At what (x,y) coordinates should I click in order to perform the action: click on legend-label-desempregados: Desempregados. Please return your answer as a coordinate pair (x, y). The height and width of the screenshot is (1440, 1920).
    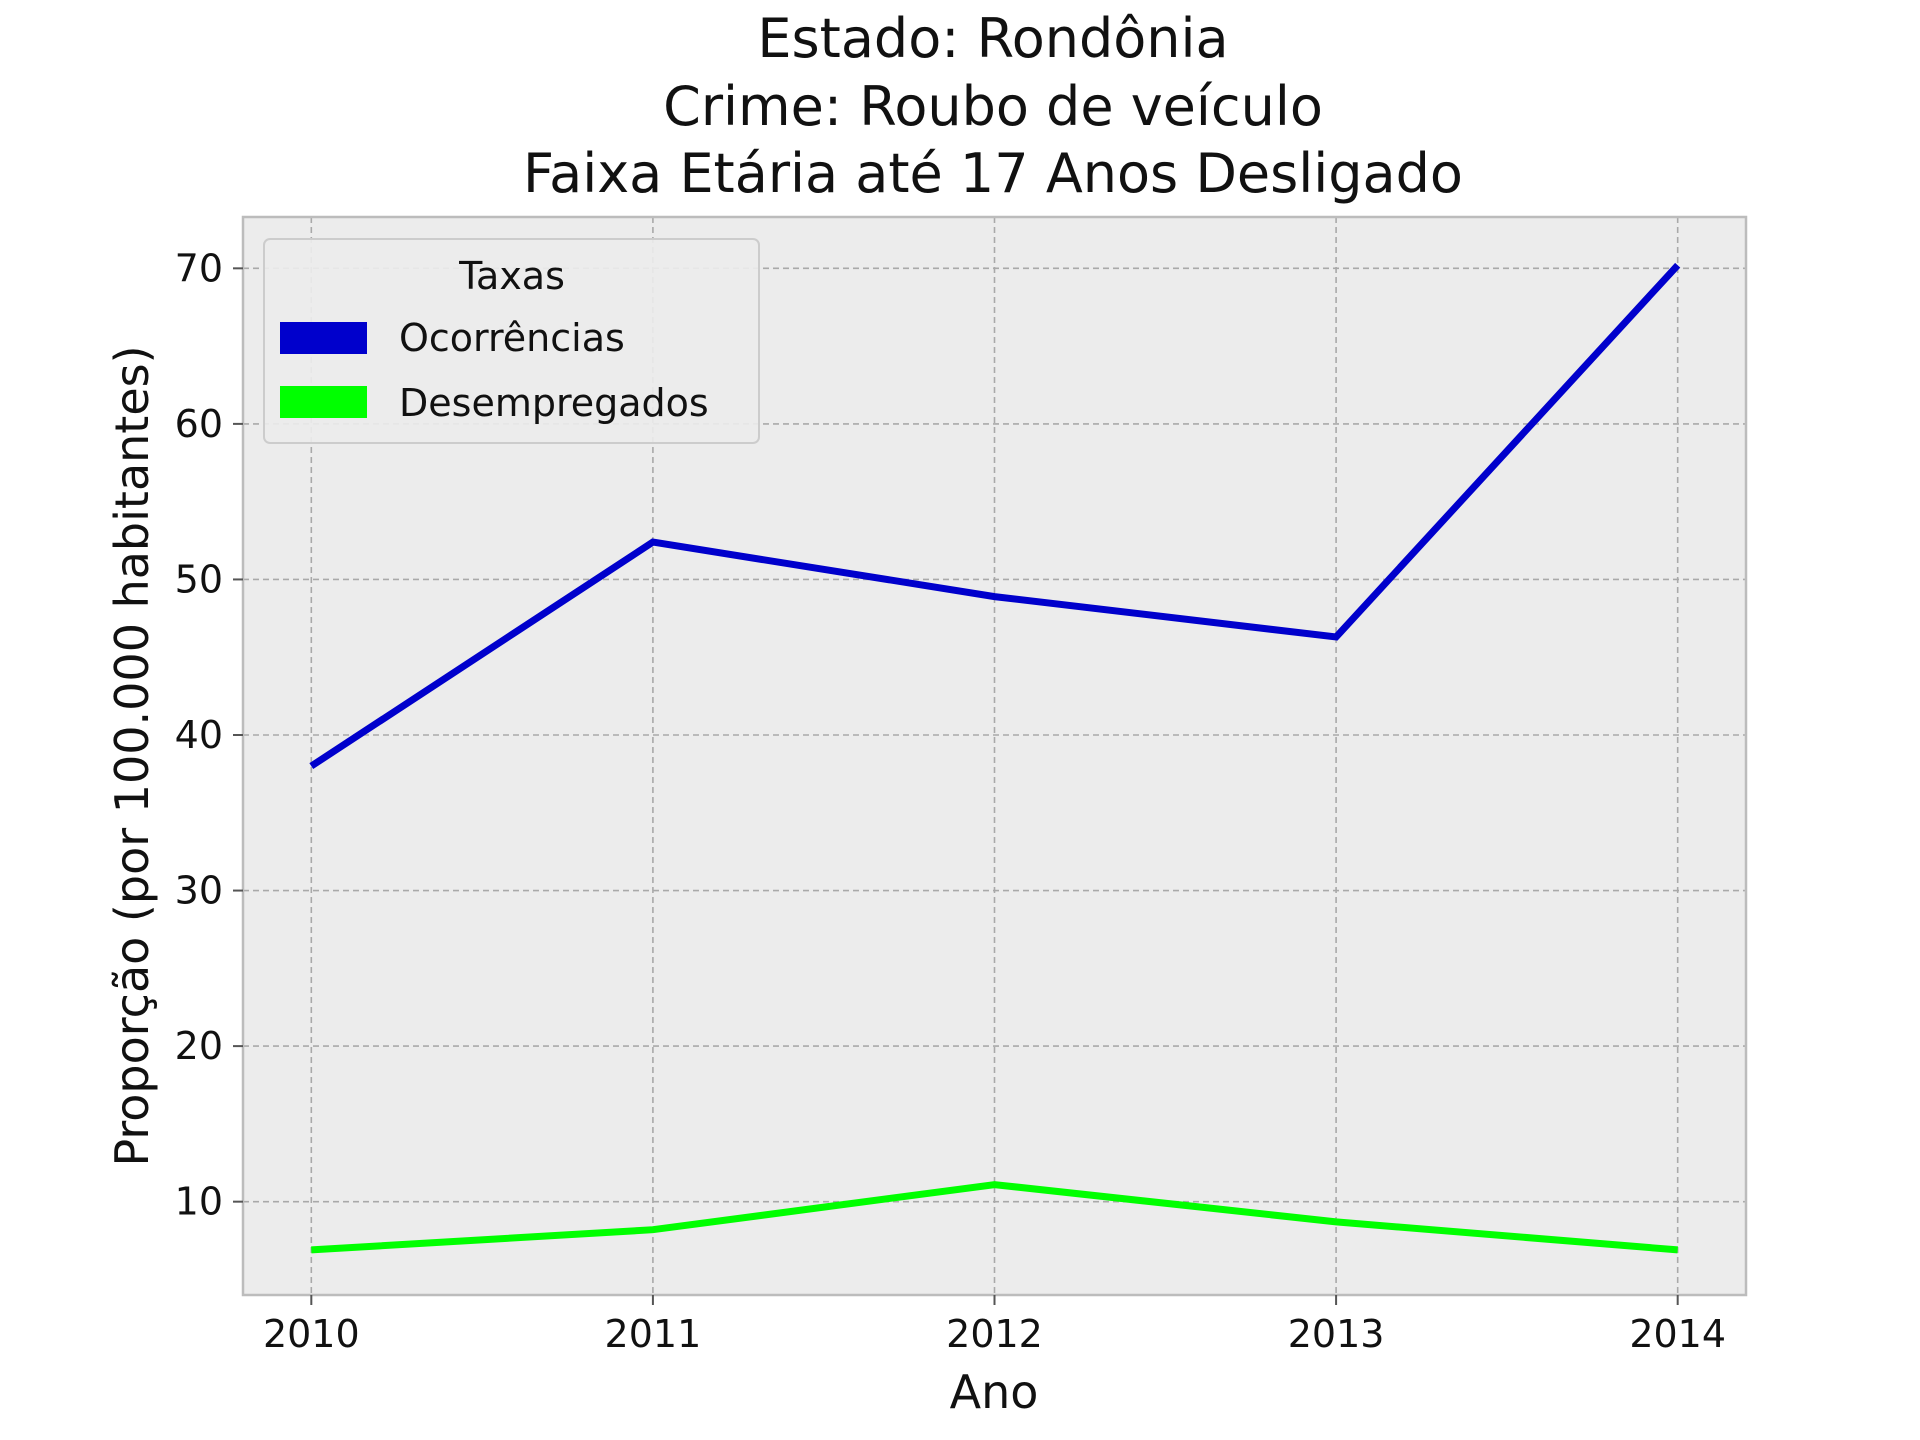
    Looking at the image, I should click on (554, 403).